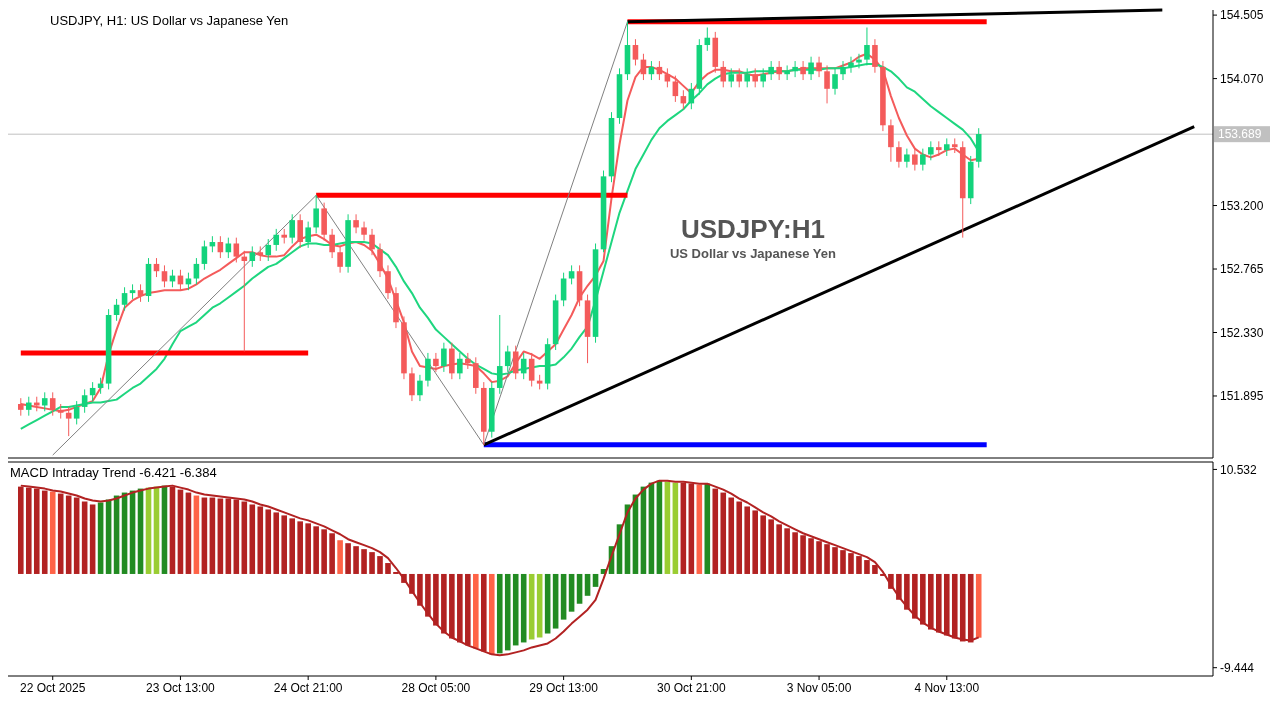 This screenshot has width=1284, height=706. I want to click on y-tick-label: 151.895, so click(1242, 396).